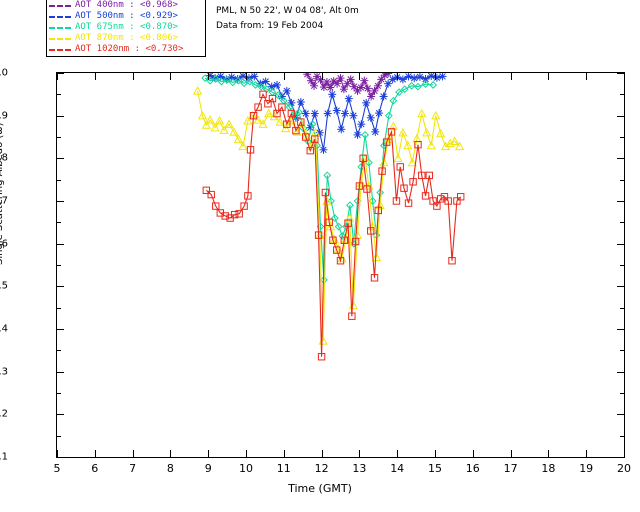 The height and width of the screenshot is (512, 640). Describe the element at coordinates (320, 488) in the screenshot. I see `x-axis-title: Time (GMT)` at that location.